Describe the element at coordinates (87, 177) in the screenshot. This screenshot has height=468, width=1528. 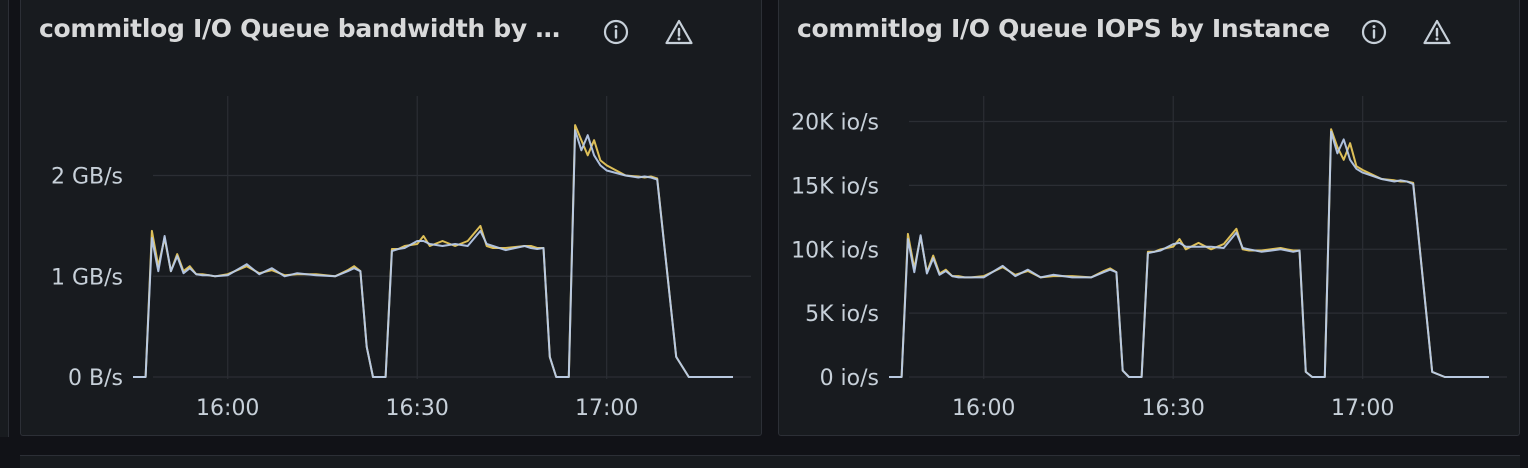
I see `y-tick-label: 2 GB/s` at that location.